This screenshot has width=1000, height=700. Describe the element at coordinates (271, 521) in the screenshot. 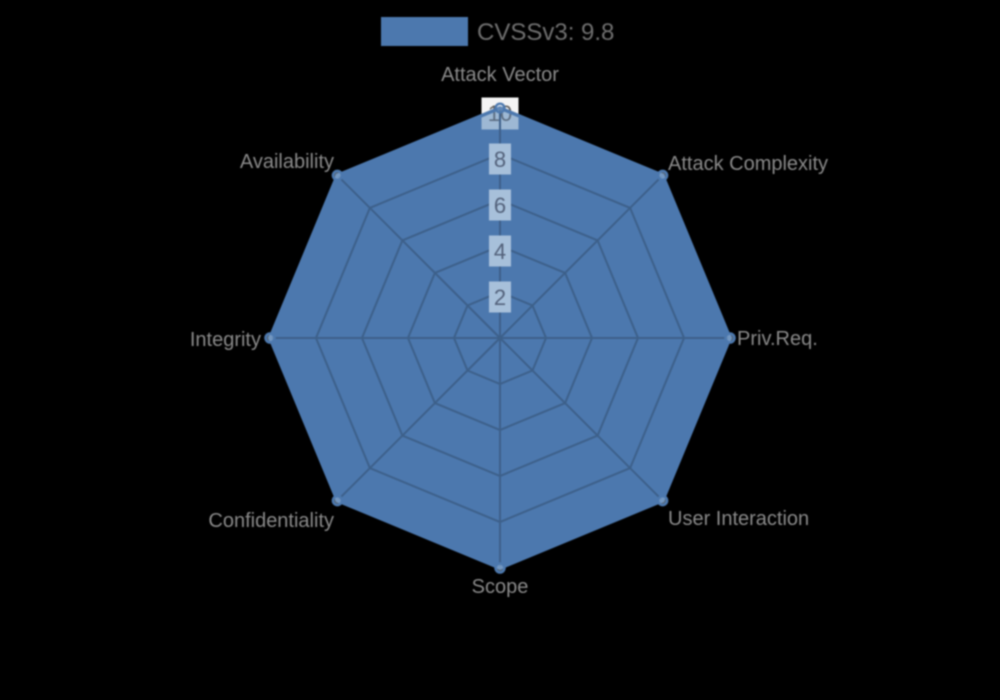

I see `svg-text: Confidentiality` at that location.